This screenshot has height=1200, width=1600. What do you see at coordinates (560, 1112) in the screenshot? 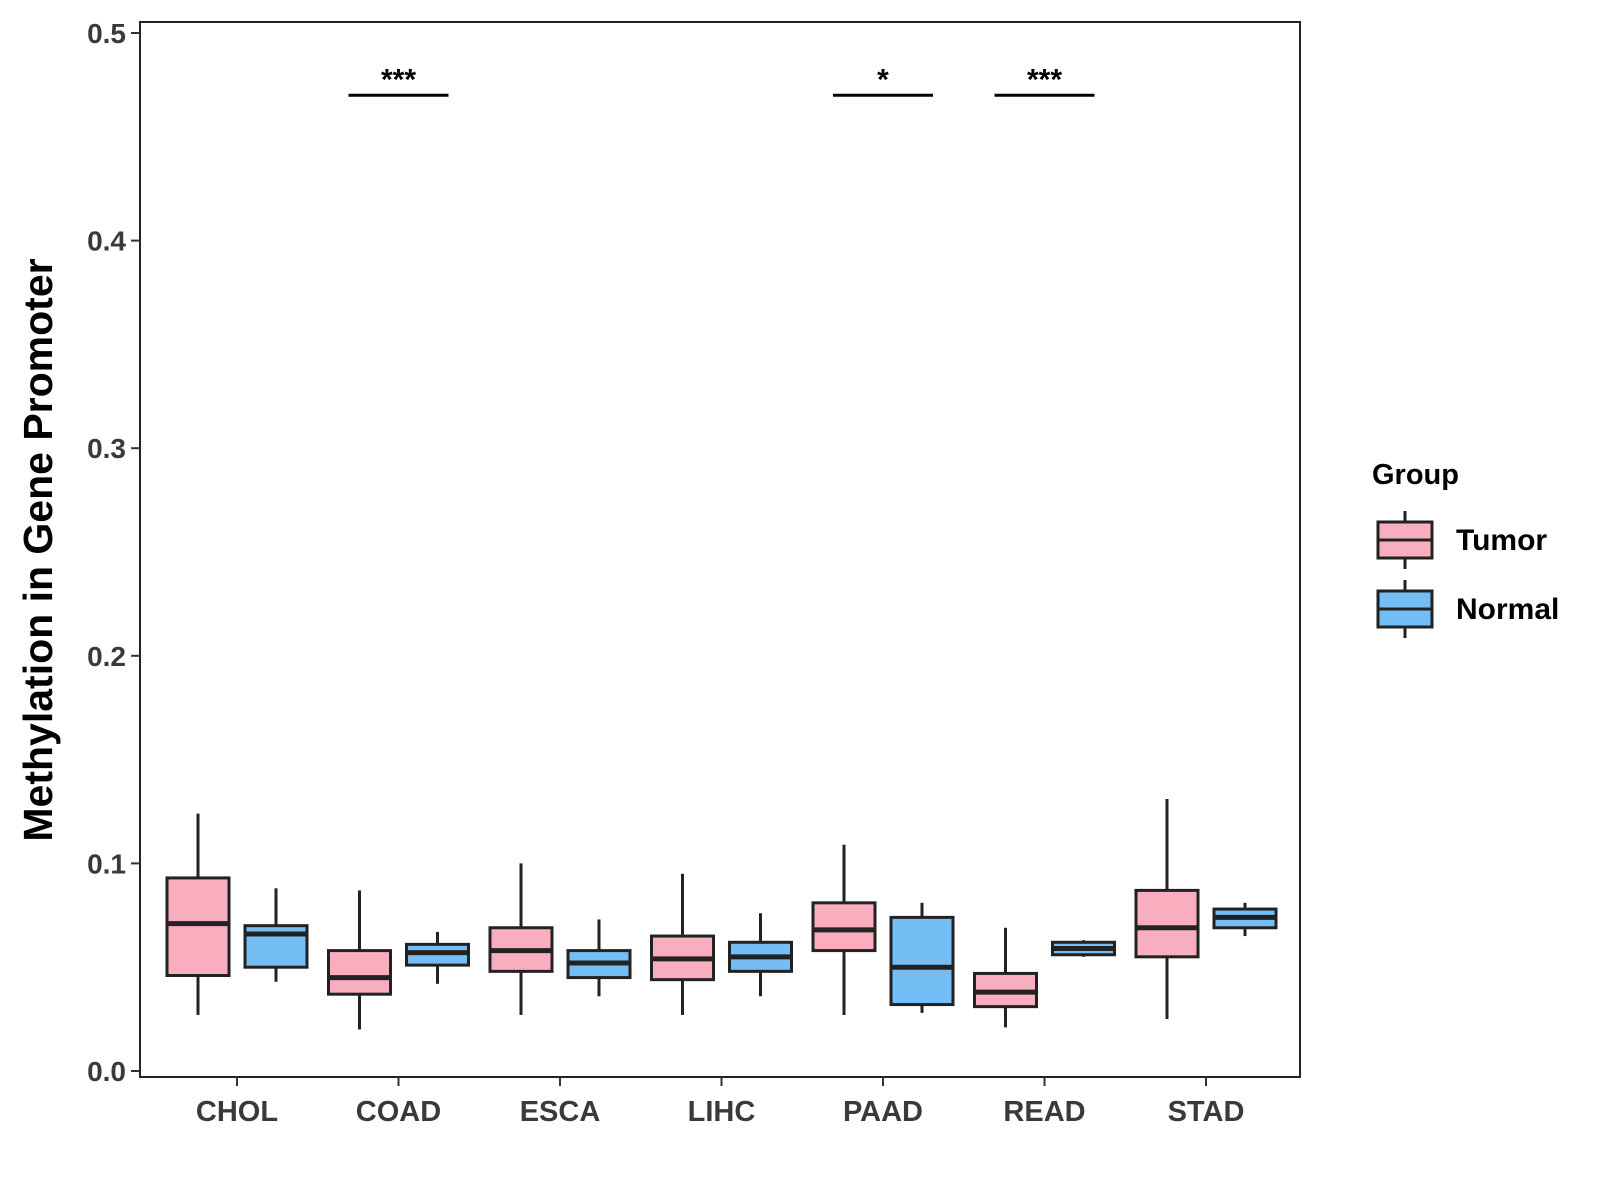
I see `x-tick-label-esca: ESCA` at bounding box center [560, 1112].